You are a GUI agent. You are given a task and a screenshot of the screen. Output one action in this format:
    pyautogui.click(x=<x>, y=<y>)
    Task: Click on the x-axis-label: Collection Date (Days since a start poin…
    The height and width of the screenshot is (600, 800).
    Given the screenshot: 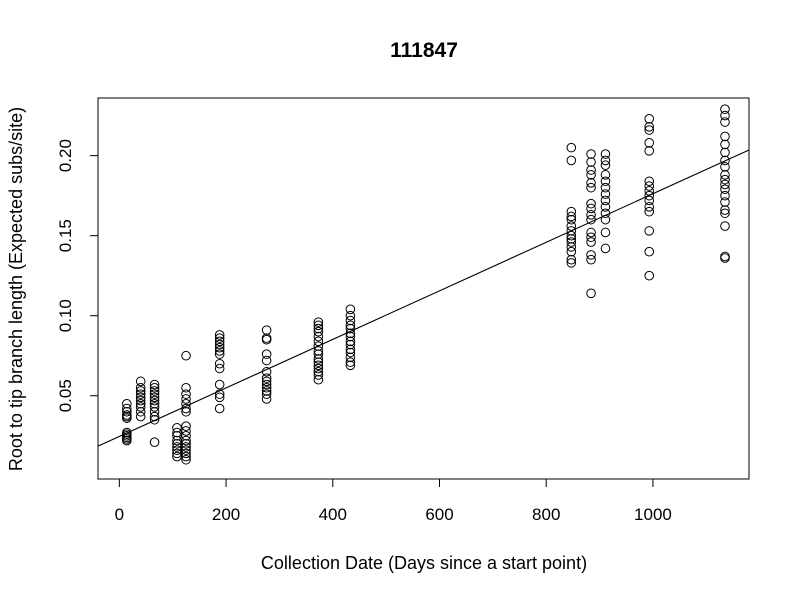 What is the action you would take?
    pyautogui.click(x=424, y=563)
    